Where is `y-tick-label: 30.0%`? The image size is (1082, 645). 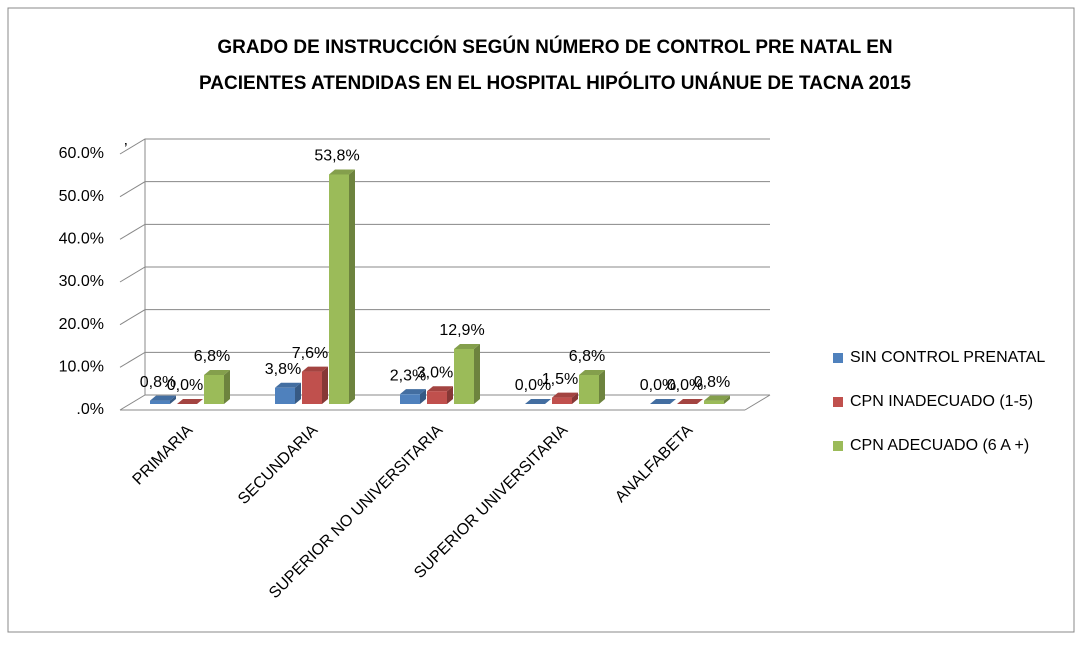
y-tick-label: 30.0% is located at coordinates (81, 281).